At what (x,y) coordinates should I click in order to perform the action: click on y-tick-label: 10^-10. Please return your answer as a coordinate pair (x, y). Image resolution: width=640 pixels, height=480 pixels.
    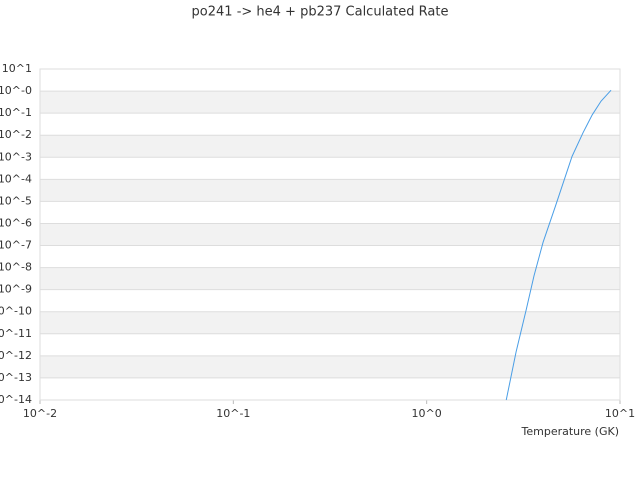
    Looking at the image, I should click on (16, 311).